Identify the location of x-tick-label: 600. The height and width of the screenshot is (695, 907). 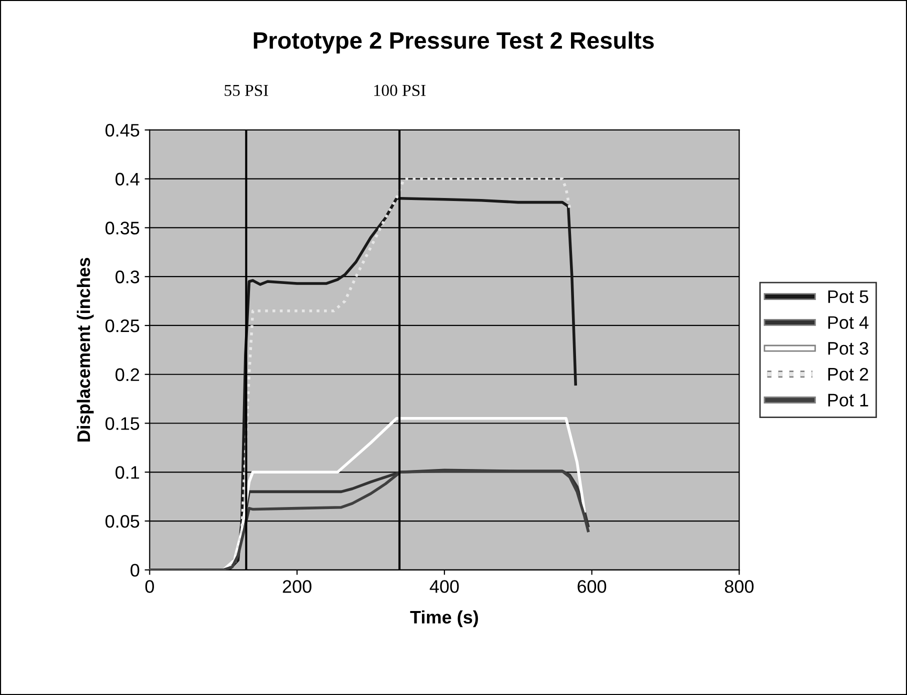
(592, 586).